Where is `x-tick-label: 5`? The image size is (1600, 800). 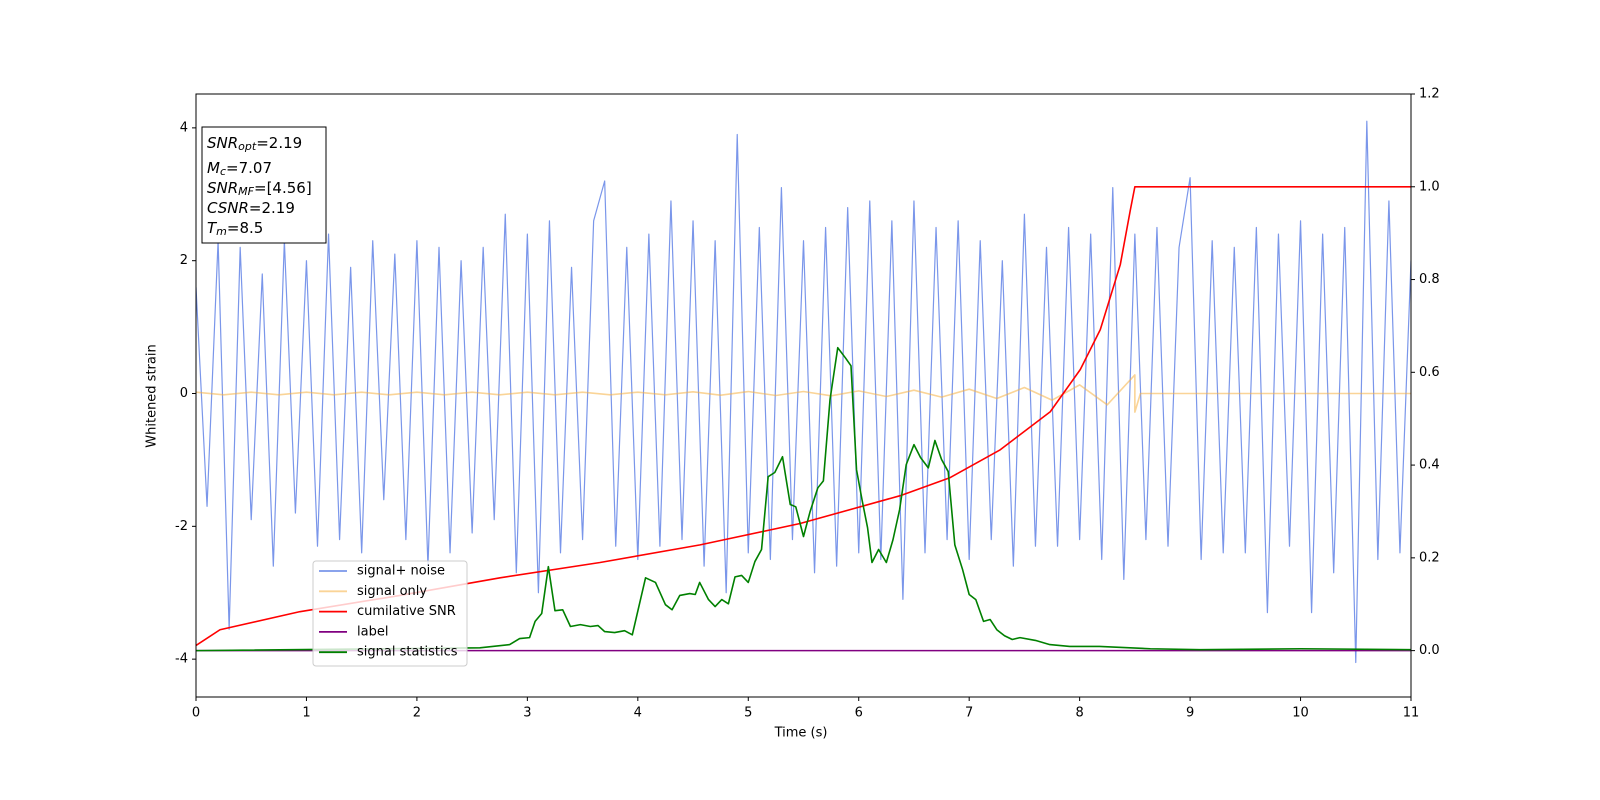 x-tick-label: 5 is located at coordinates (748, 713).